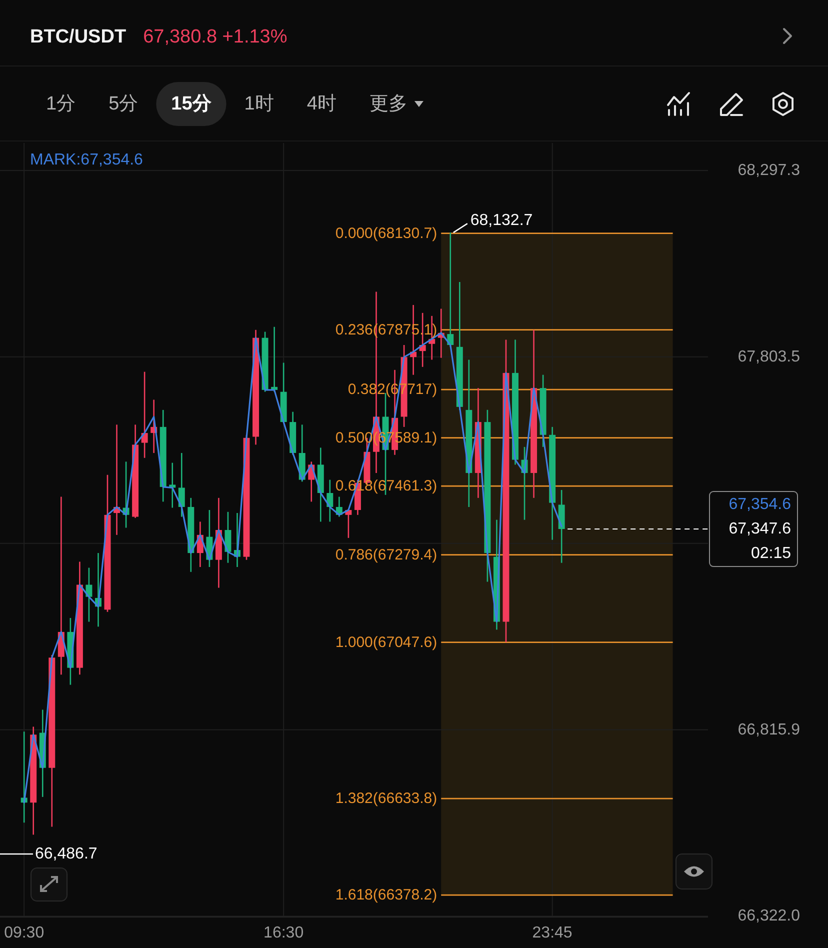  Describe the element at coordinates (215, 37) in the screenshot. I see `subtitle: 67,380.8 +1.13%` at that location.